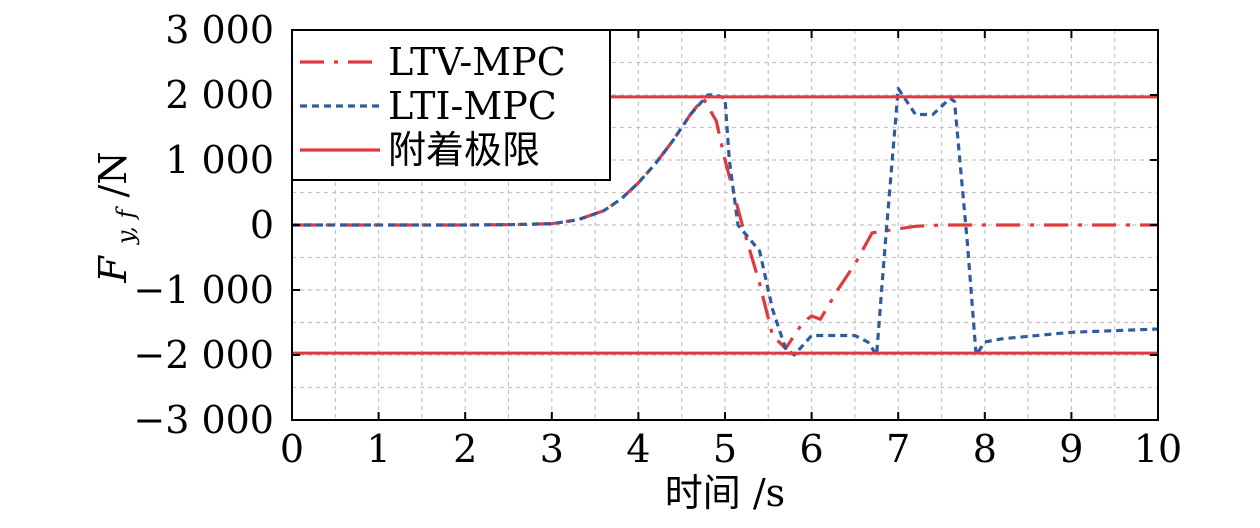  What do you see at coordinates (472, 106) in the screenshot?
I see `legend-label: LTI-MPC` at bounding box center [472, 106].